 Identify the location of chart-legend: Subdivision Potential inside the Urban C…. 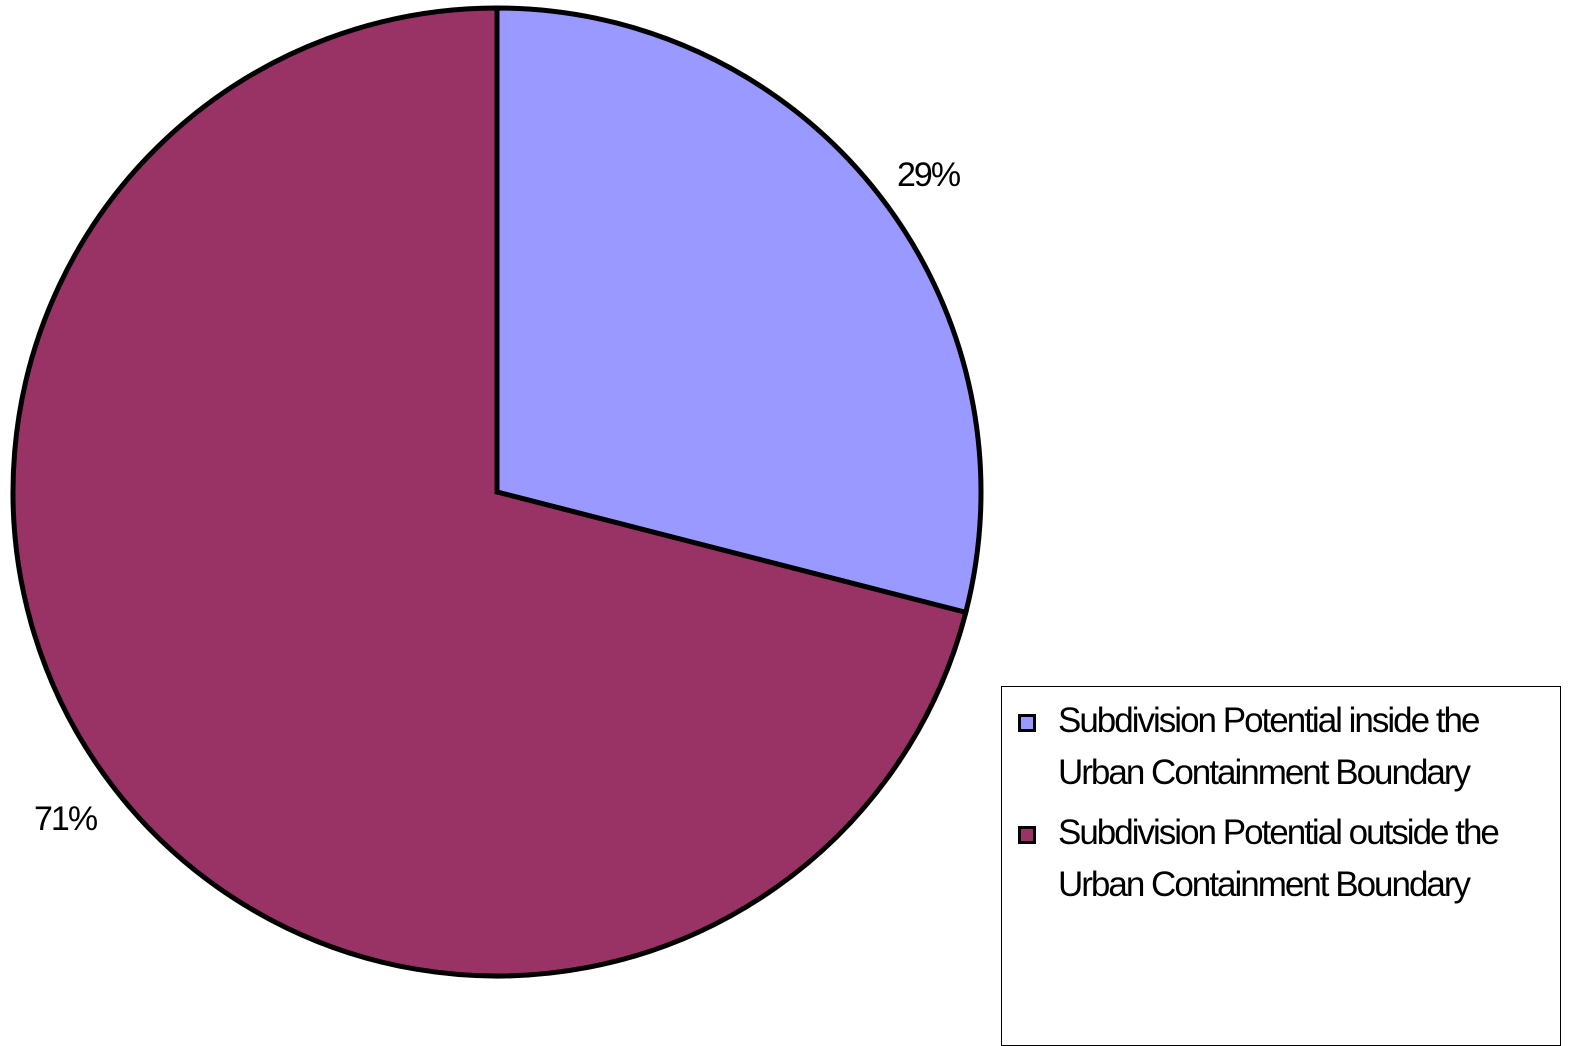
(1281, 866).